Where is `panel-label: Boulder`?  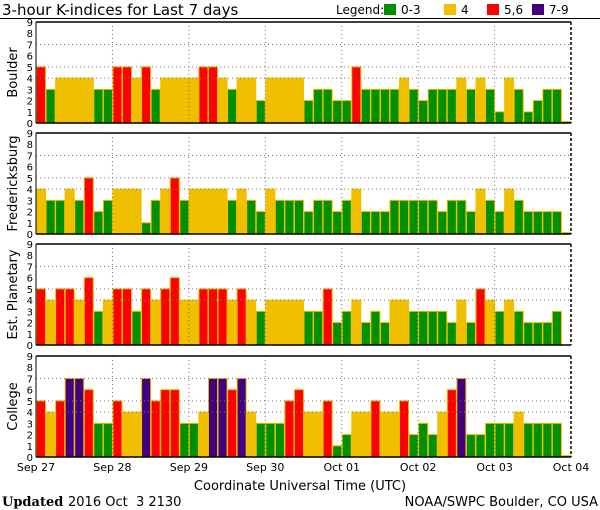
panel-label: Boulder is located at coordinates (13, 72).